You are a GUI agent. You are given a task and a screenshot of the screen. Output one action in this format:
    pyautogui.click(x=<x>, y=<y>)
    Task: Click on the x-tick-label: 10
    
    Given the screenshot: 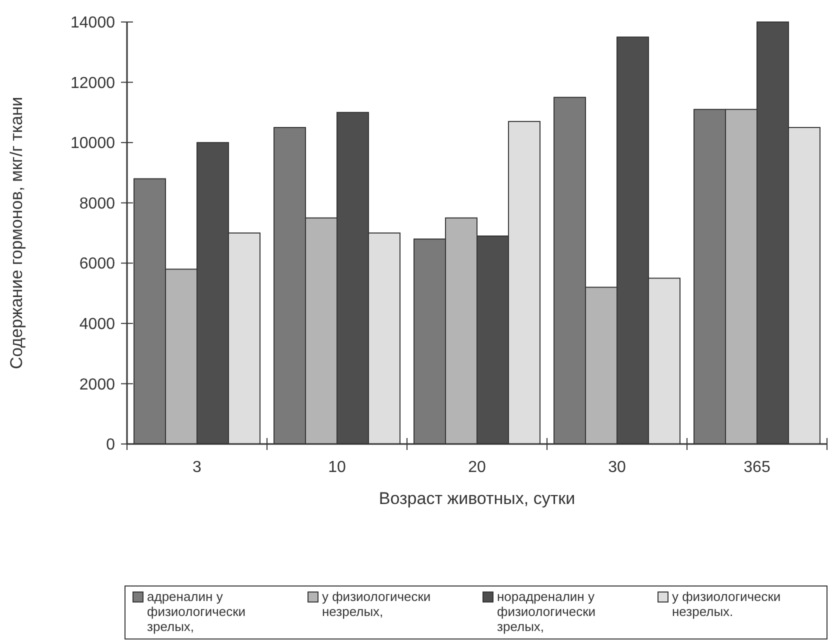 What is the action you would take?
    pyautogui.click(x=337, y=467)
    